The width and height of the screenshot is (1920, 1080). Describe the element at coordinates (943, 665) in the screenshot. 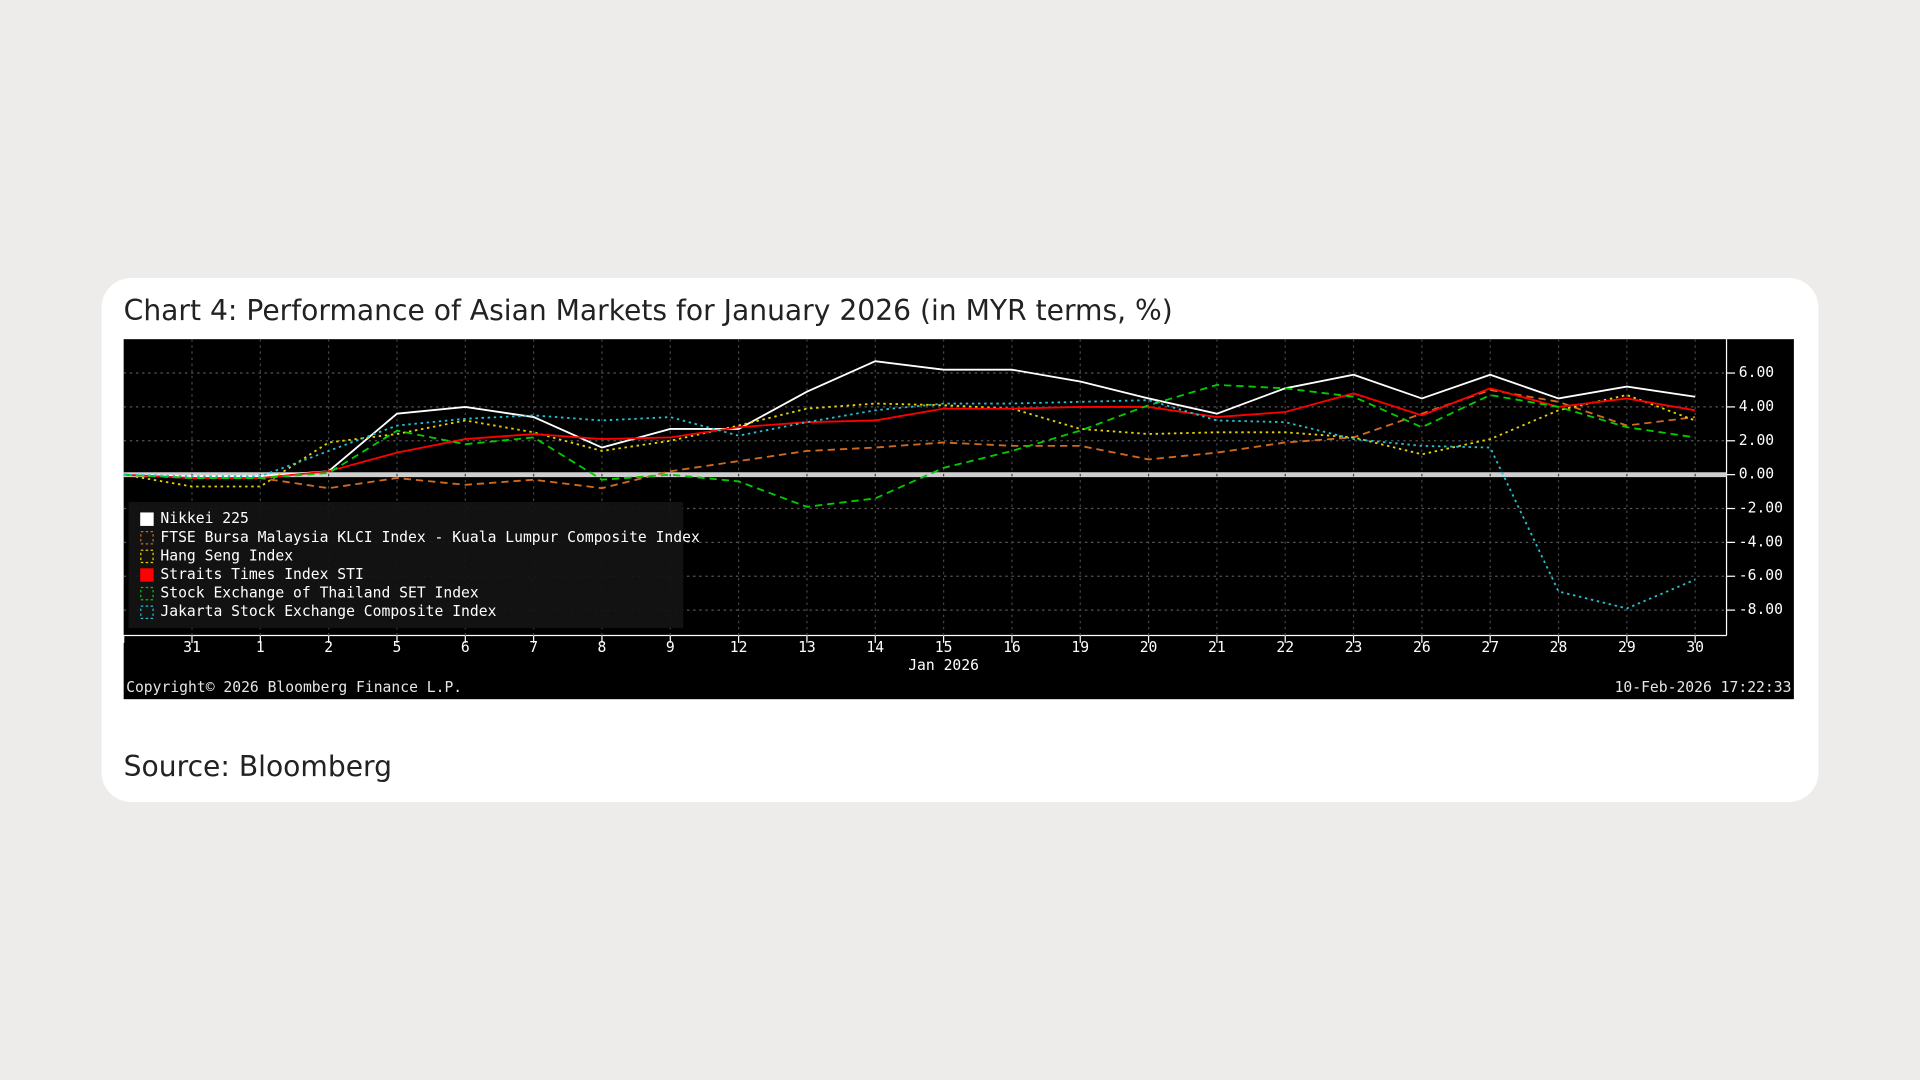

I see `x-axis-label: Jan 2026` at that location.